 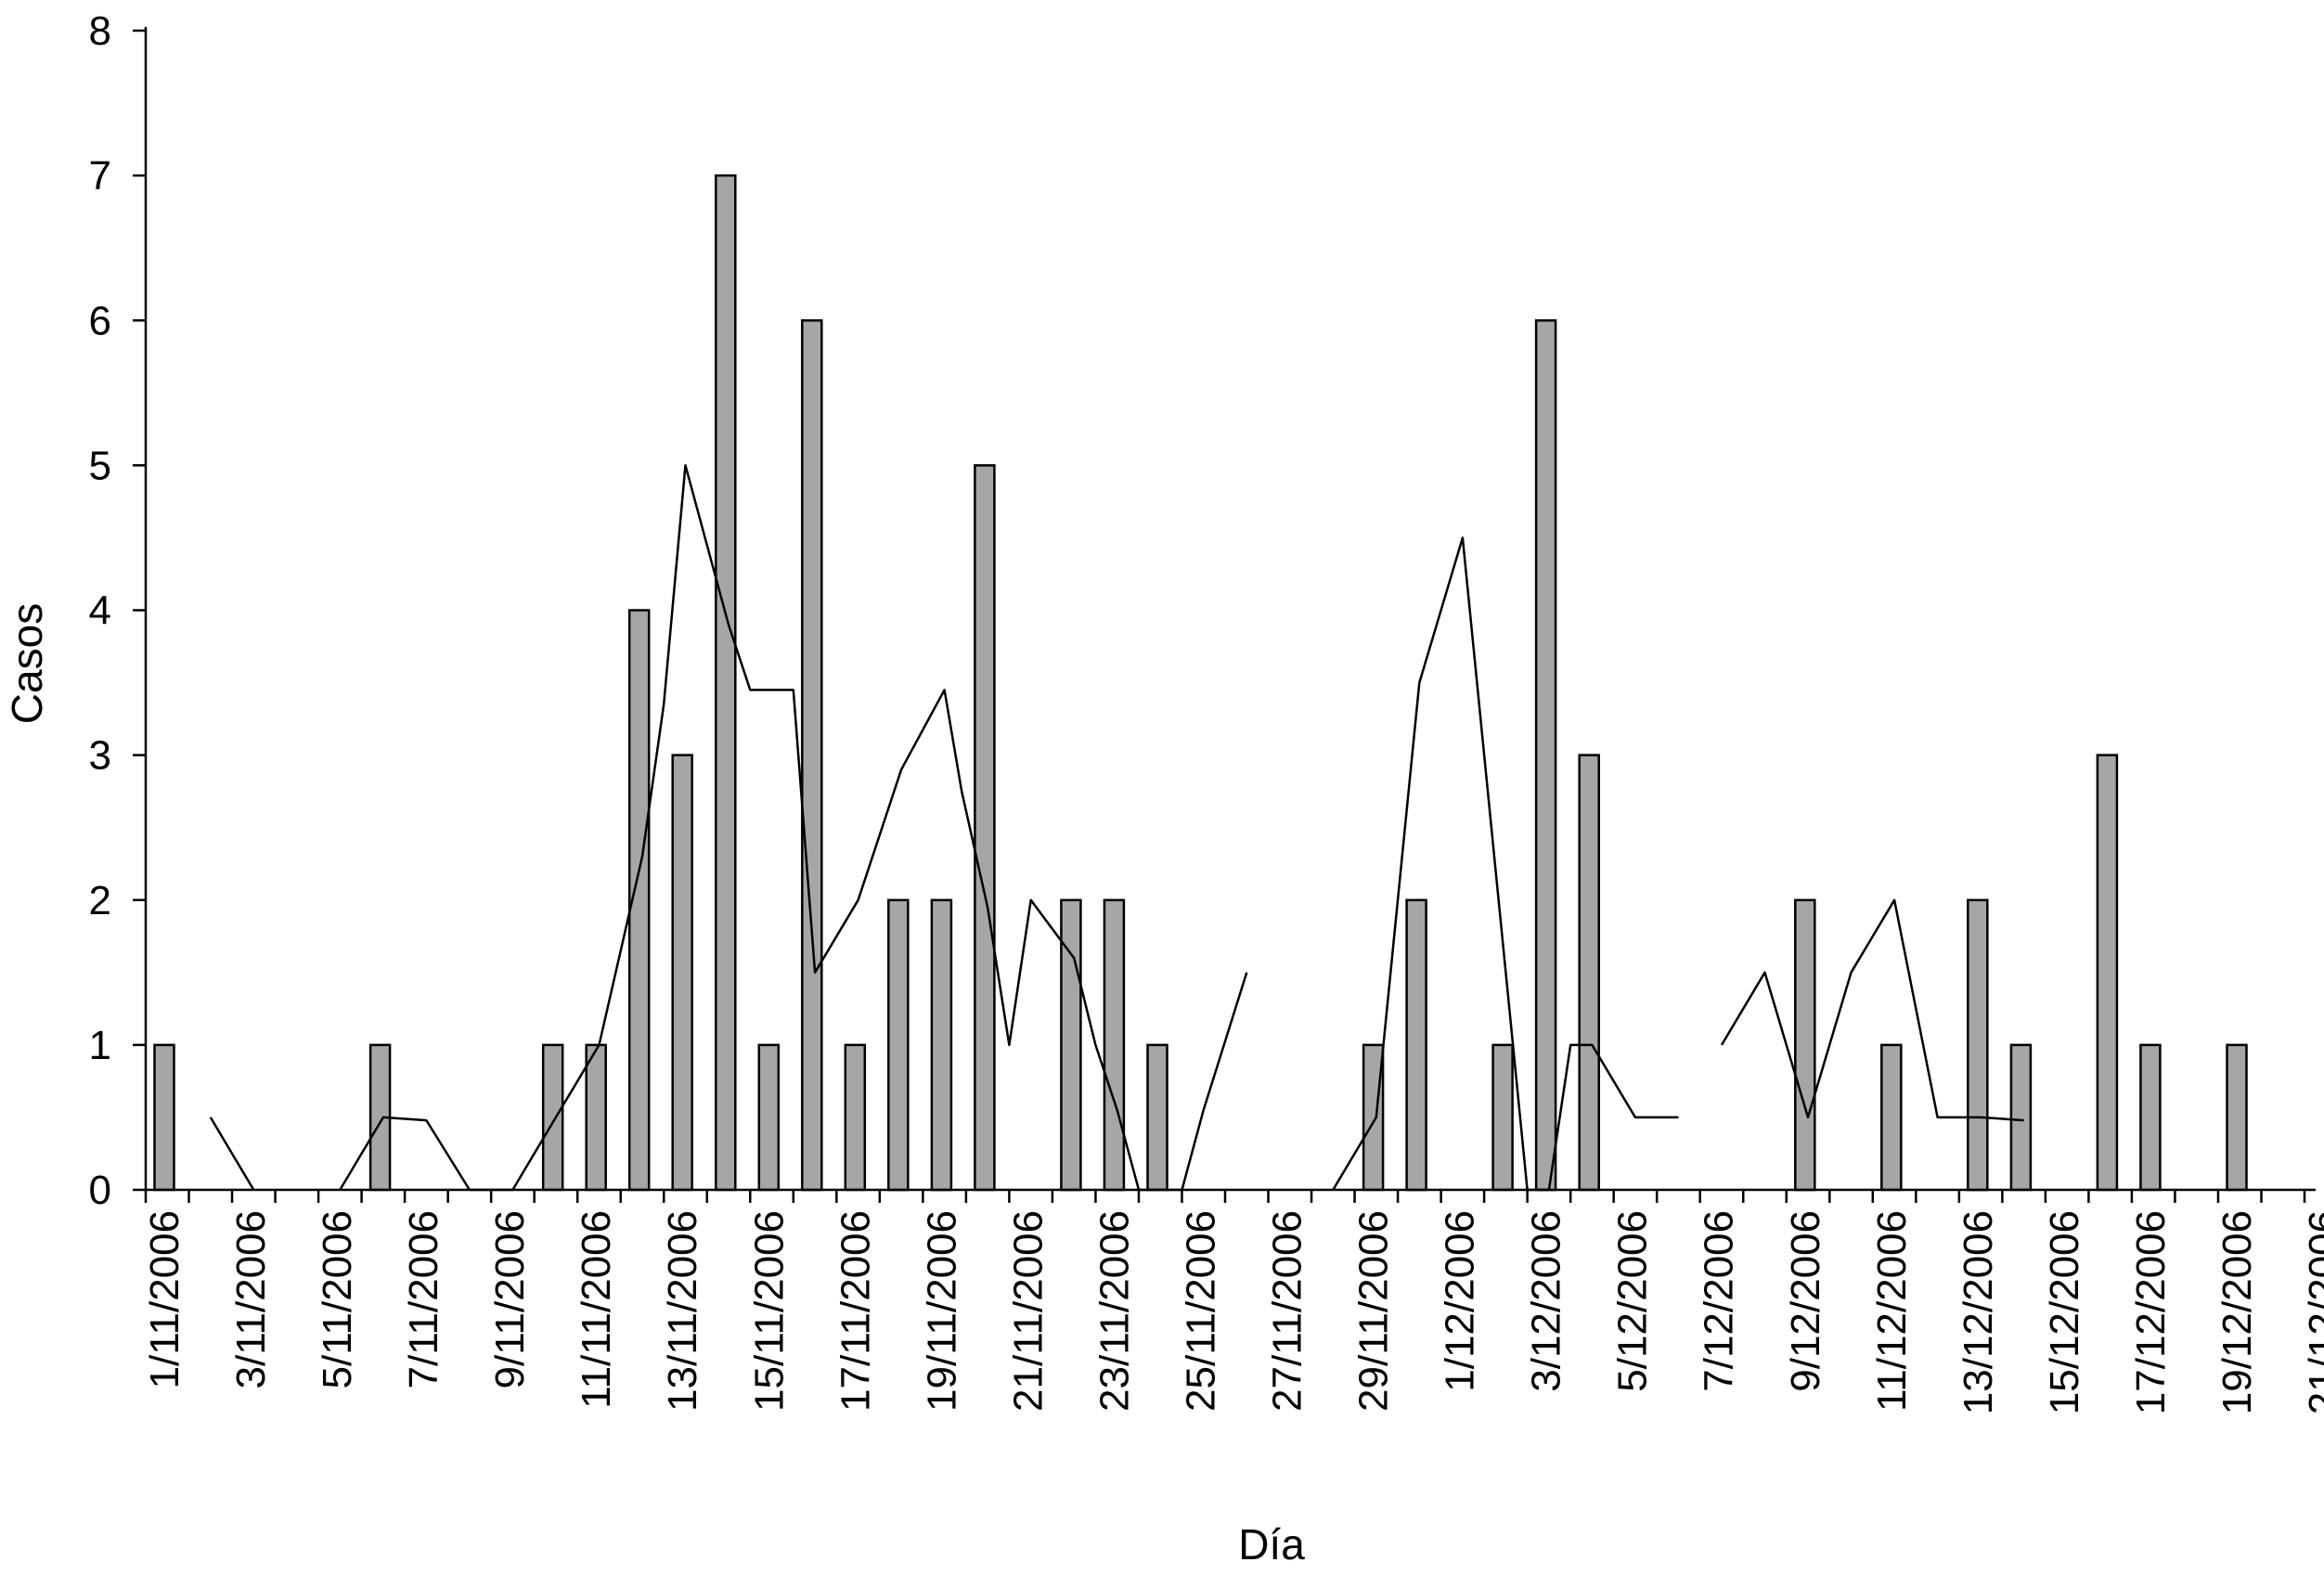 What do you see at coordinates (682, 973) in the screenshot?
I see `bar-13/11/2006` at bounding box center [682, 973].